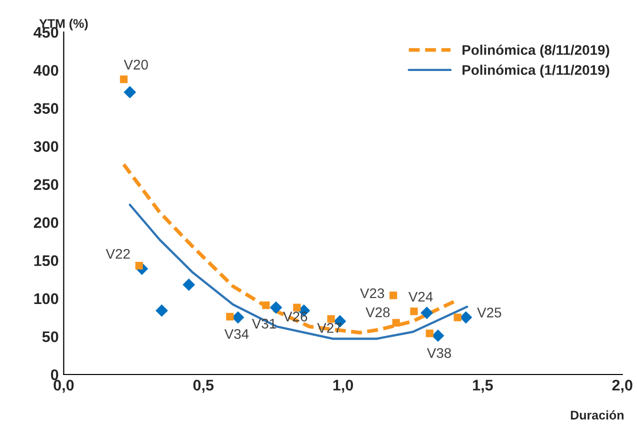 This screenshot has height=428, width=637. Describe the element at coordinates (46, 222) in the screenshot. I see `y-tick-label: 200` at that location.